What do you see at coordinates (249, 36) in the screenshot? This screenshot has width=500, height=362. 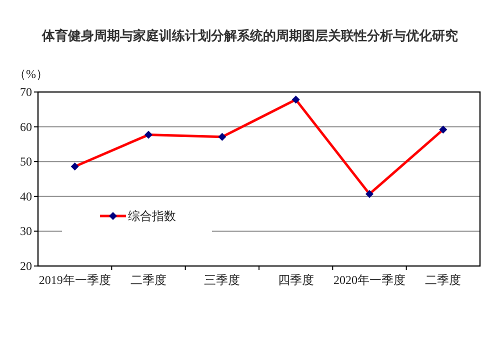 I see `chart-title: 体育健身周期与家庭训练计划分解系统的周期图层关联性分析与优化研究` at bounding box center [249, 36].